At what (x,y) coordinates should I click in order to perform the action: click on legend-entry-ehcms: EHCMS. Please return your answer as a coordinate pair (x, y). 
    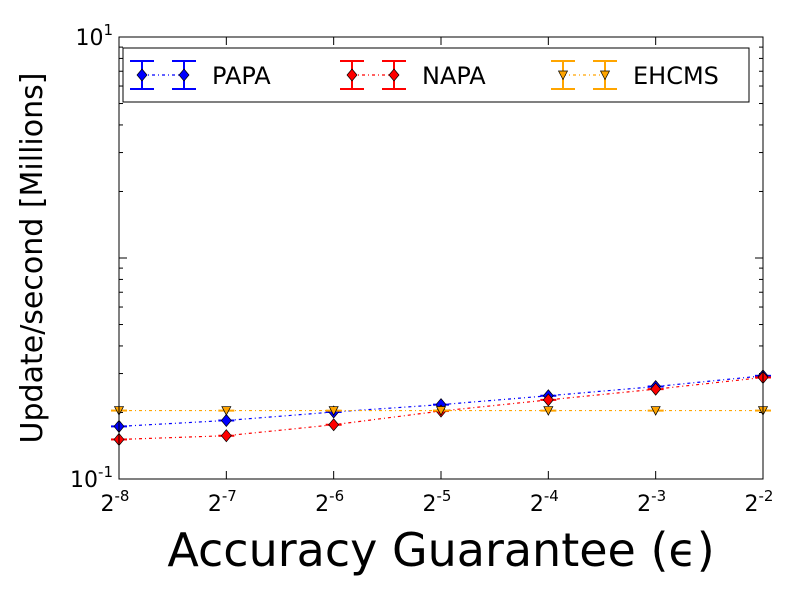
    Looking at the image, I should click on (635, 75).